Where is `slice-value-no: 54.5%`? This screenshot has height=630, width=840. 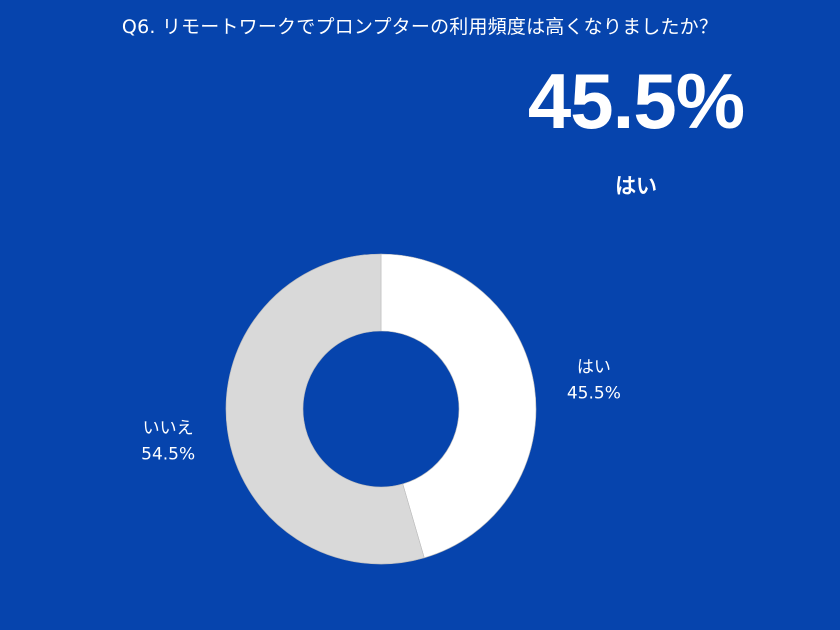
slice-value-no: 54.5% is located at coordinates (168, 454).